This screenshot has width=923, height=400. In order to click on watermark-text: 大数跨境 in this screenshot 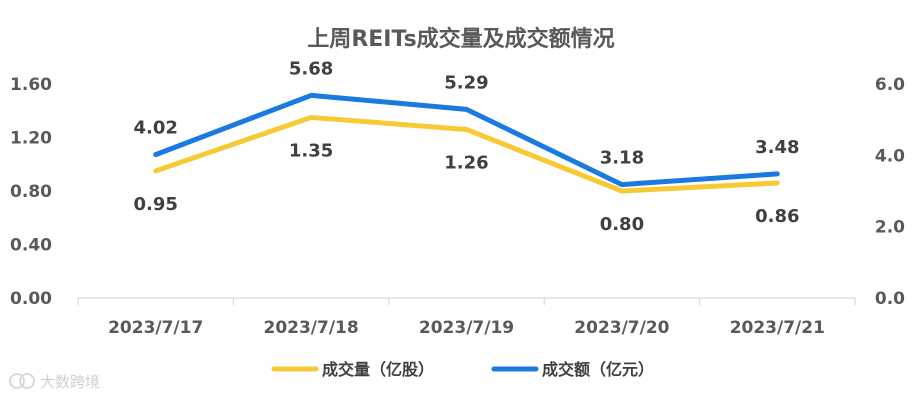, I will do `click(70, 382)`.